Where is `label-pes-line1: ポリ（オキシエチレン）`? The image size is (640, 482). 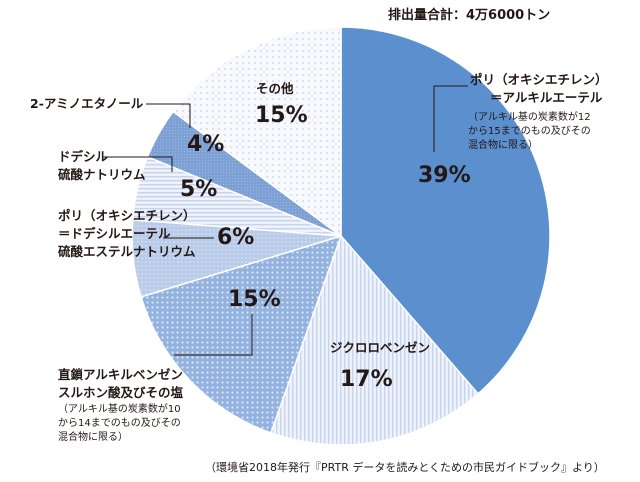
label-pes-line1: ポリ（オキシエチレン） is located at coordinates (127, 215).